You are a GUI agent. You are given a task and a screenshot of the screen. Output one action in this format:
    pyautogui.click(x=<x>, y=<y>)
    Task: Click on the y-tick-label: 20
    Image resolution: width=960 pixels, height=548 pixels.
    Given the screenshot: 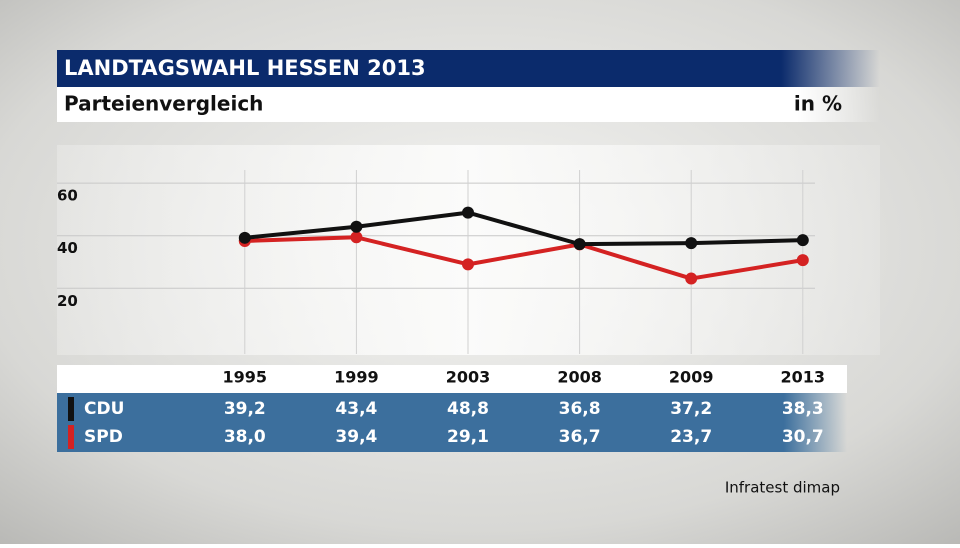 What is the action you would take?
    pyautogui.click(x=67, y=301)
    